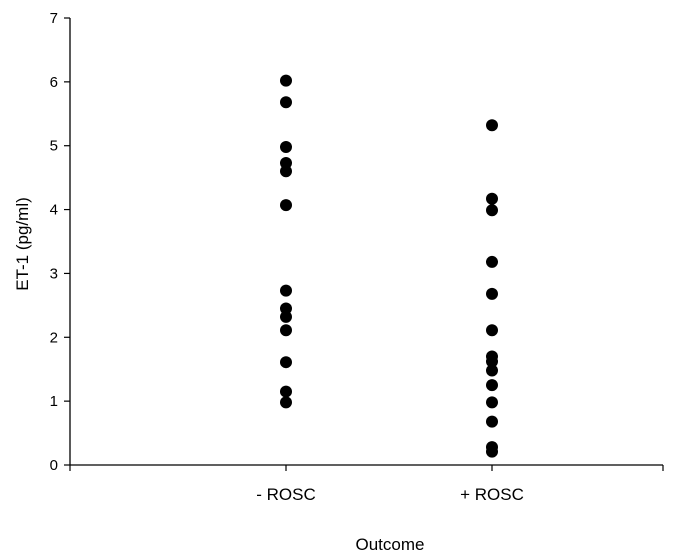 The height and width of the screenshot is (559, 675). Describe the element at coordinates (366, 484) in the screenshot. I see `x-axis-categories: - ROSC + ROSC` at that location.